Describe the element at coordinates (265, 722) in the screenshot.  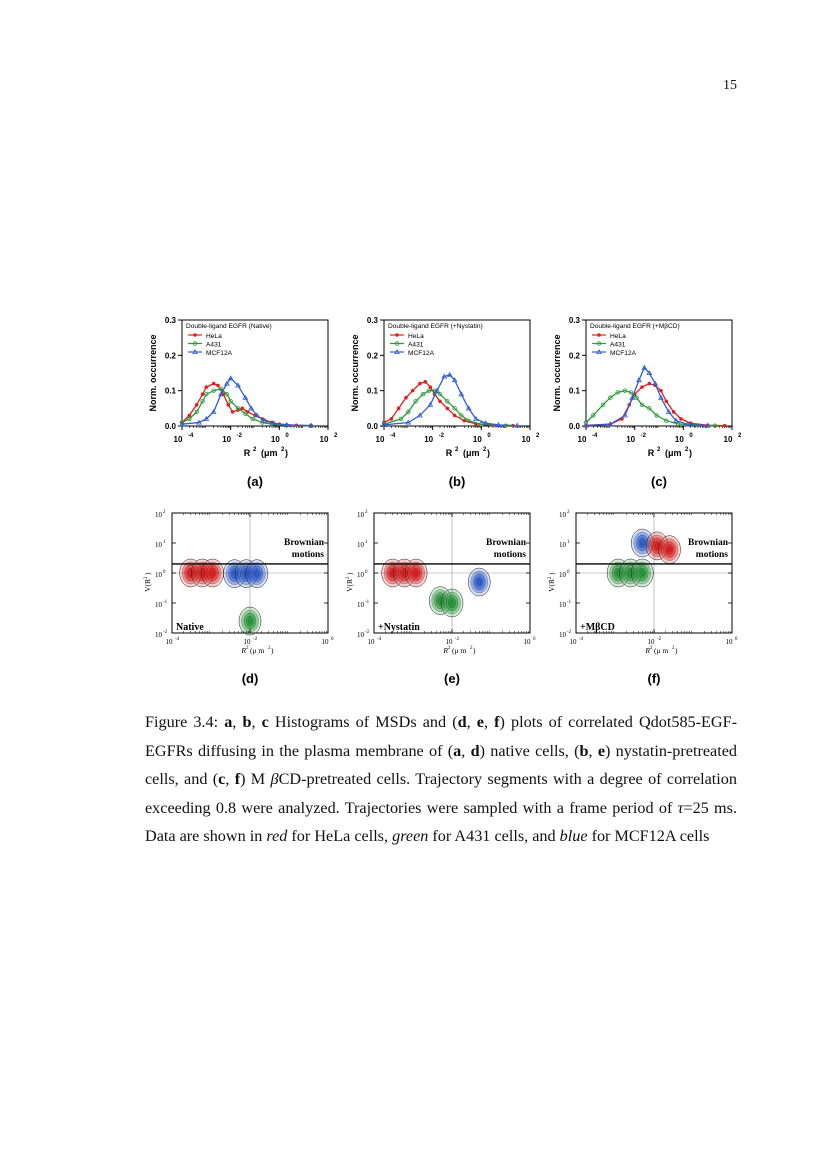
I see `caption-bold-ref: c` at that location.